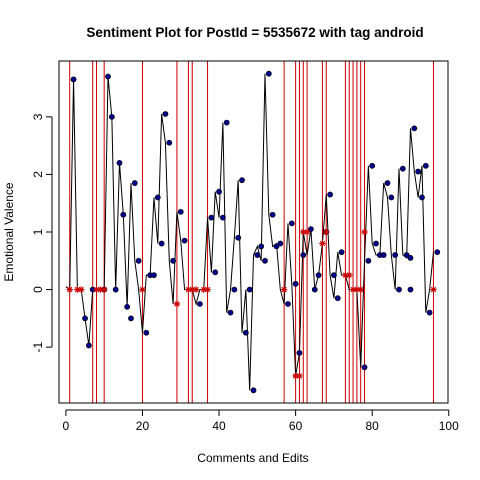  I want to click on y-tick-label: 2, so click(38, 174).